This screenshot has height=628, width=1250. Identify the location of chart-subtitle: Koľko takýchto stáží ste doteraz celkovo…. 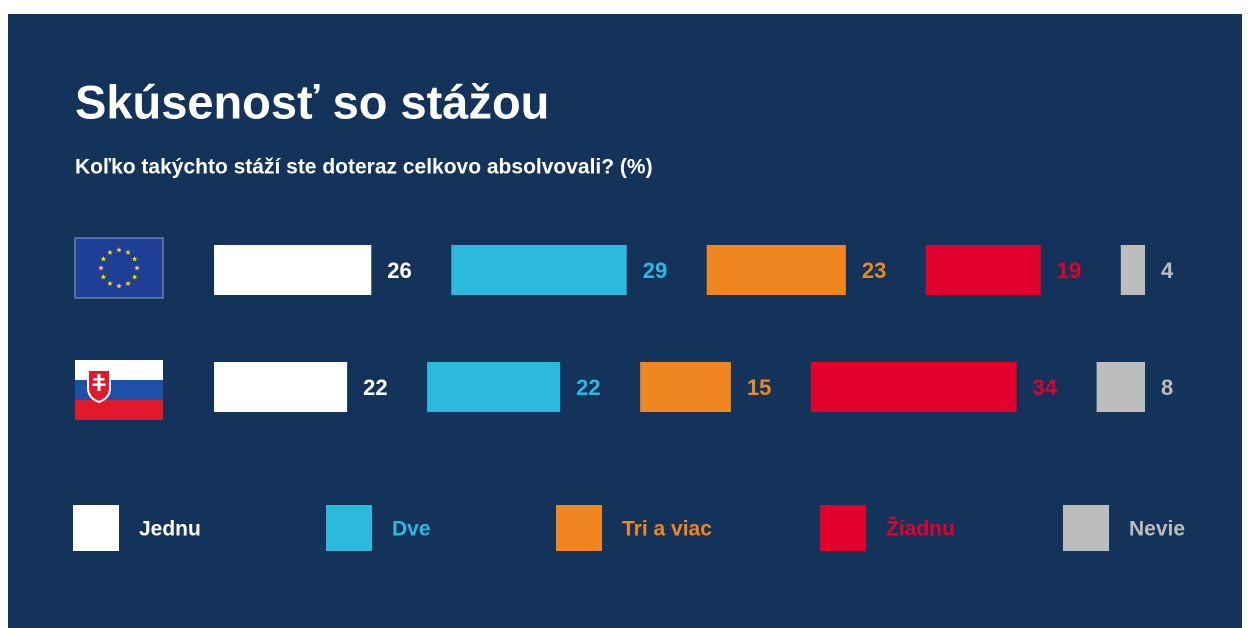
(364, 167).